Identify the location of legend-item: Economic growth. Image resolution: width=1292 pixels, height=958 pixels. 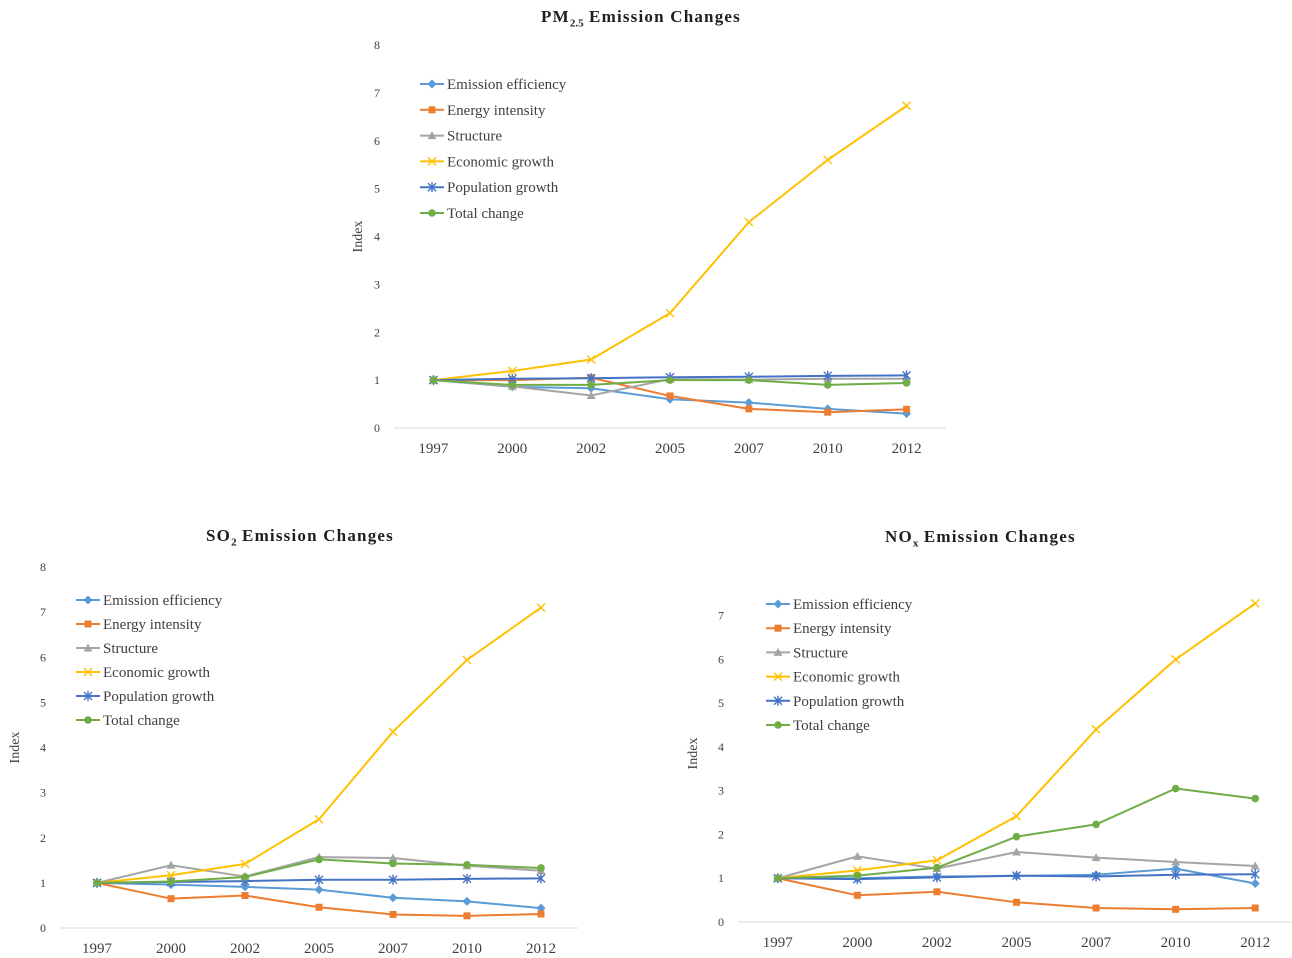
(143, 673).